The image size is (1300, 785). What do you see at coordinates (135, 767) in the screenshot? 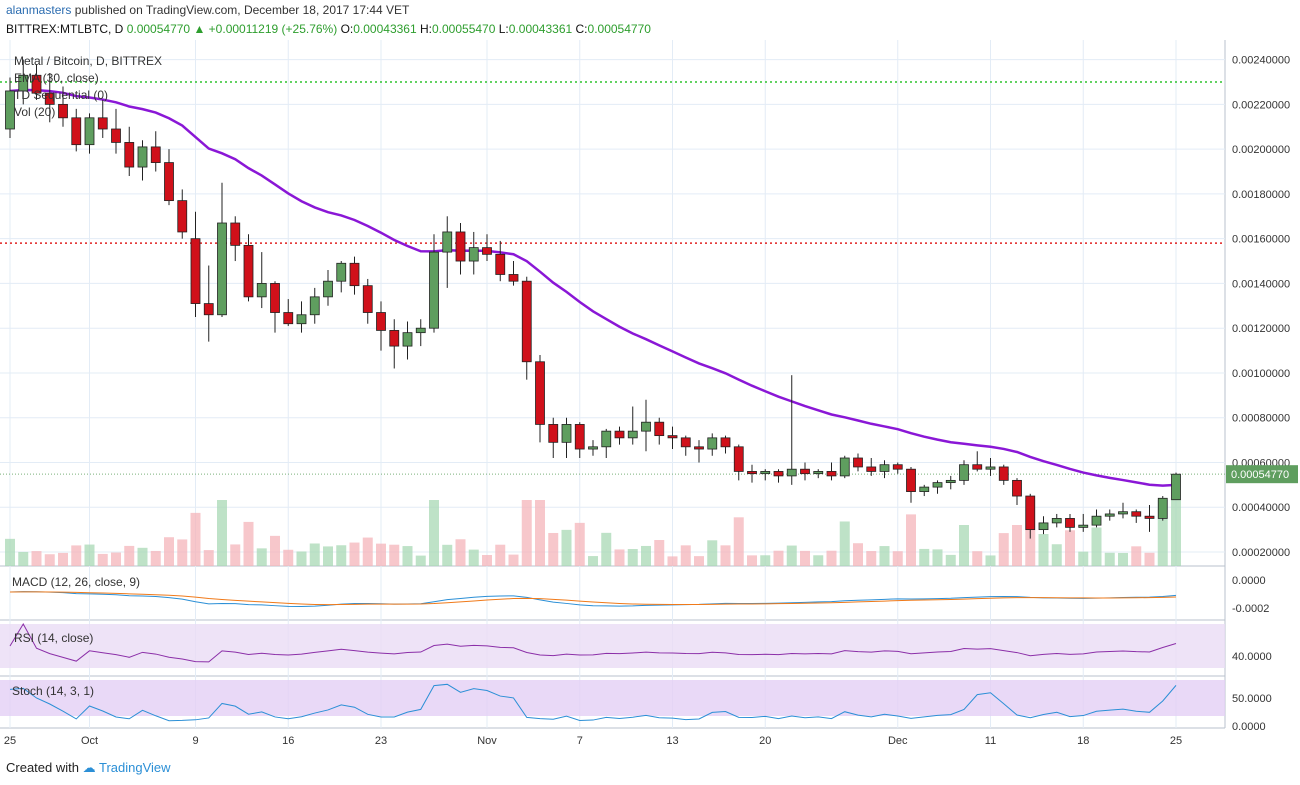
I see `tradingview-brand: TradingView` at bounding box center [135, 767].